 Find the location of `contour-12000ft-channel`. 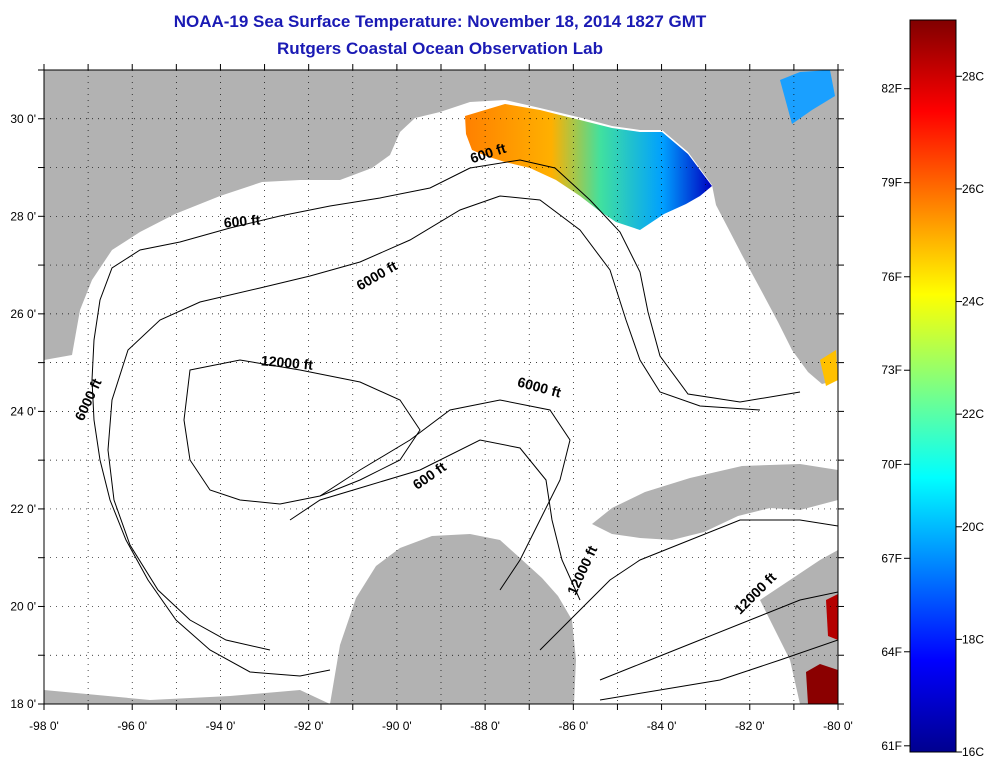

contour-12000ft-channel is located at coordinates (688, 585).